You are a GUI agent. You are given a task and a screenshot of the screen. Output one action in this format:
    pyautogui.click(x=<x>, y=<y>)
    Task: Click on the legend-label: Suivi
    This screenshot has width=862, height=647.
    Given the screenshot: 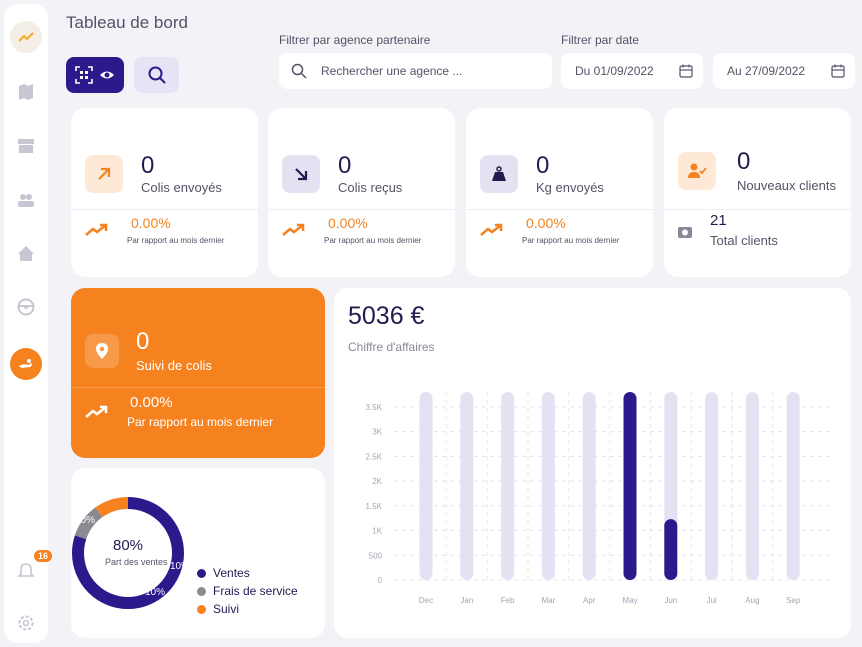 What is the action you would take?
    pyautogui.click(x=226, y=609)
    